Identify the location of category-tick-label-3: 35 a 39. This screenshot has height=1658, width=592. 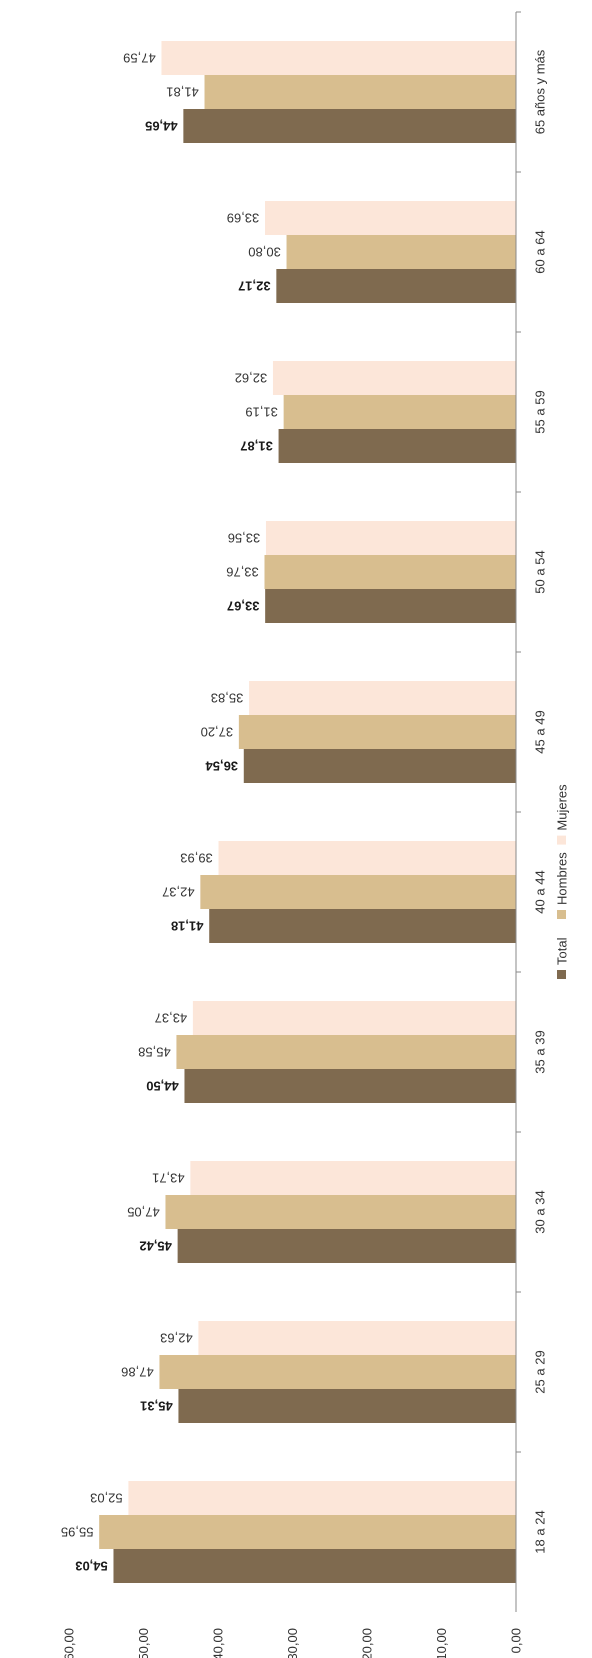
(540, 1051).